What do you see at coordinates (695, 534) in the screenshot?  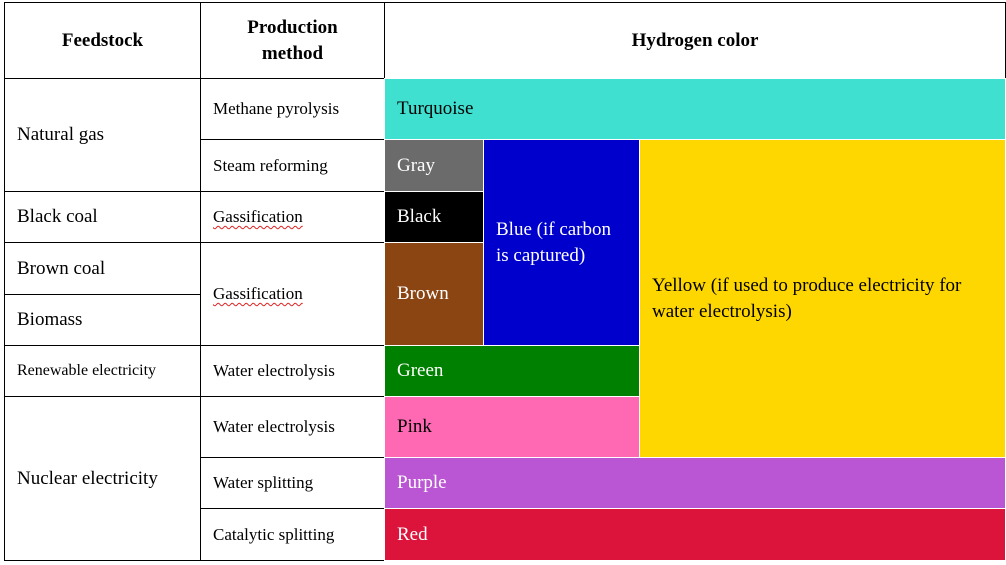 I see `color-cell: Red` at bounding box center [695, 534].